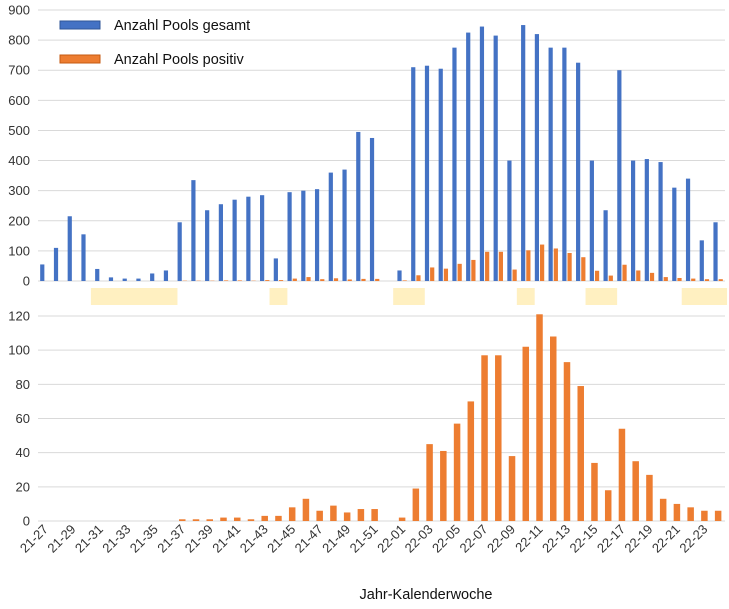 The image size is (729, 609). Describe the element at coordinates (556, 539) in the screenshot. I see `x-tick-label: 22-13` at that location.